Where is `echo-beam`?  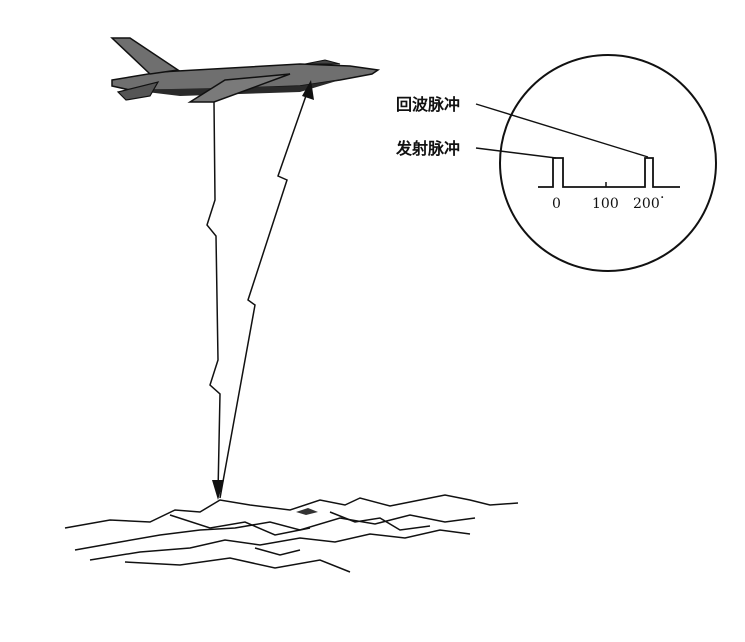
echo-beam is located at coordinates (266, 289).